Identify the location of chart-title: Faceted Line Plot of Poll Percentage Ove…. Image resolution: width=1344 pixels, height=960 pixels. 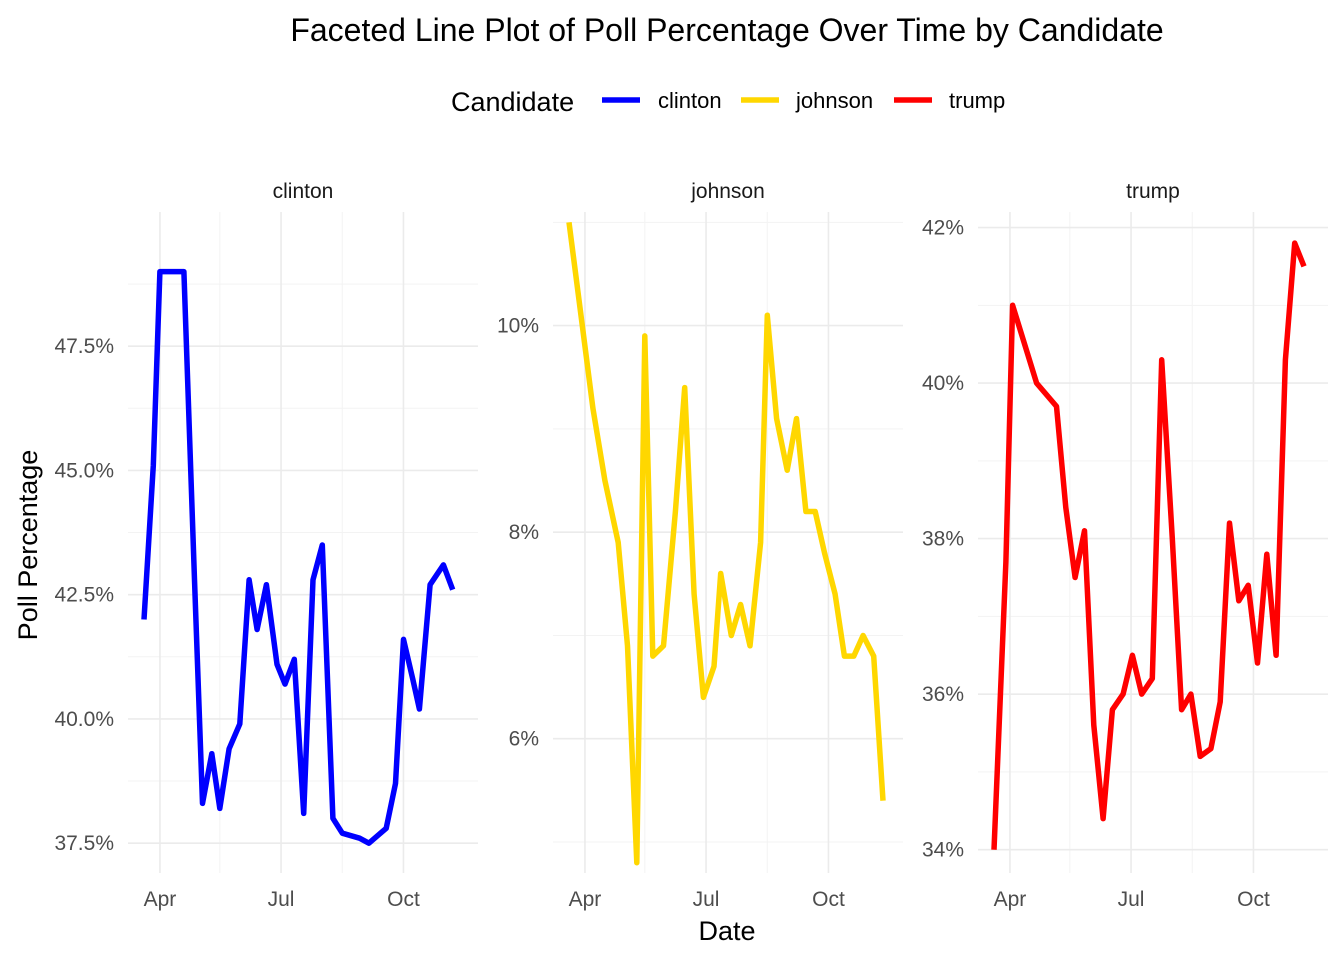
(726, 30).